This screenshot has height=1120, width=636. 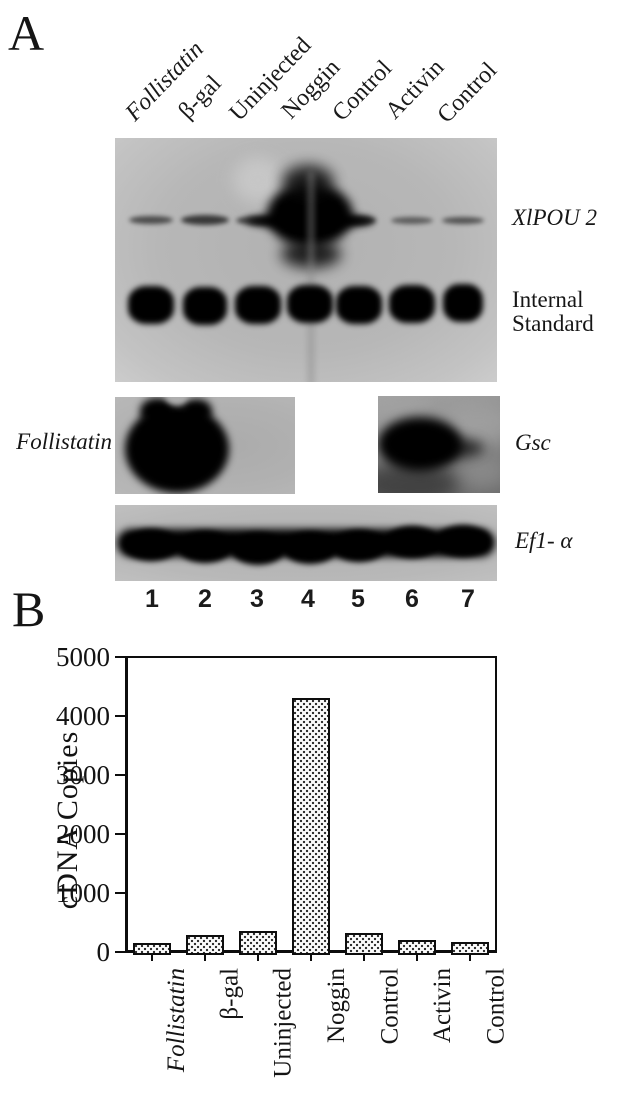 I want to click on y-tick-label-4000: 4000, so click(x=83, y=716).